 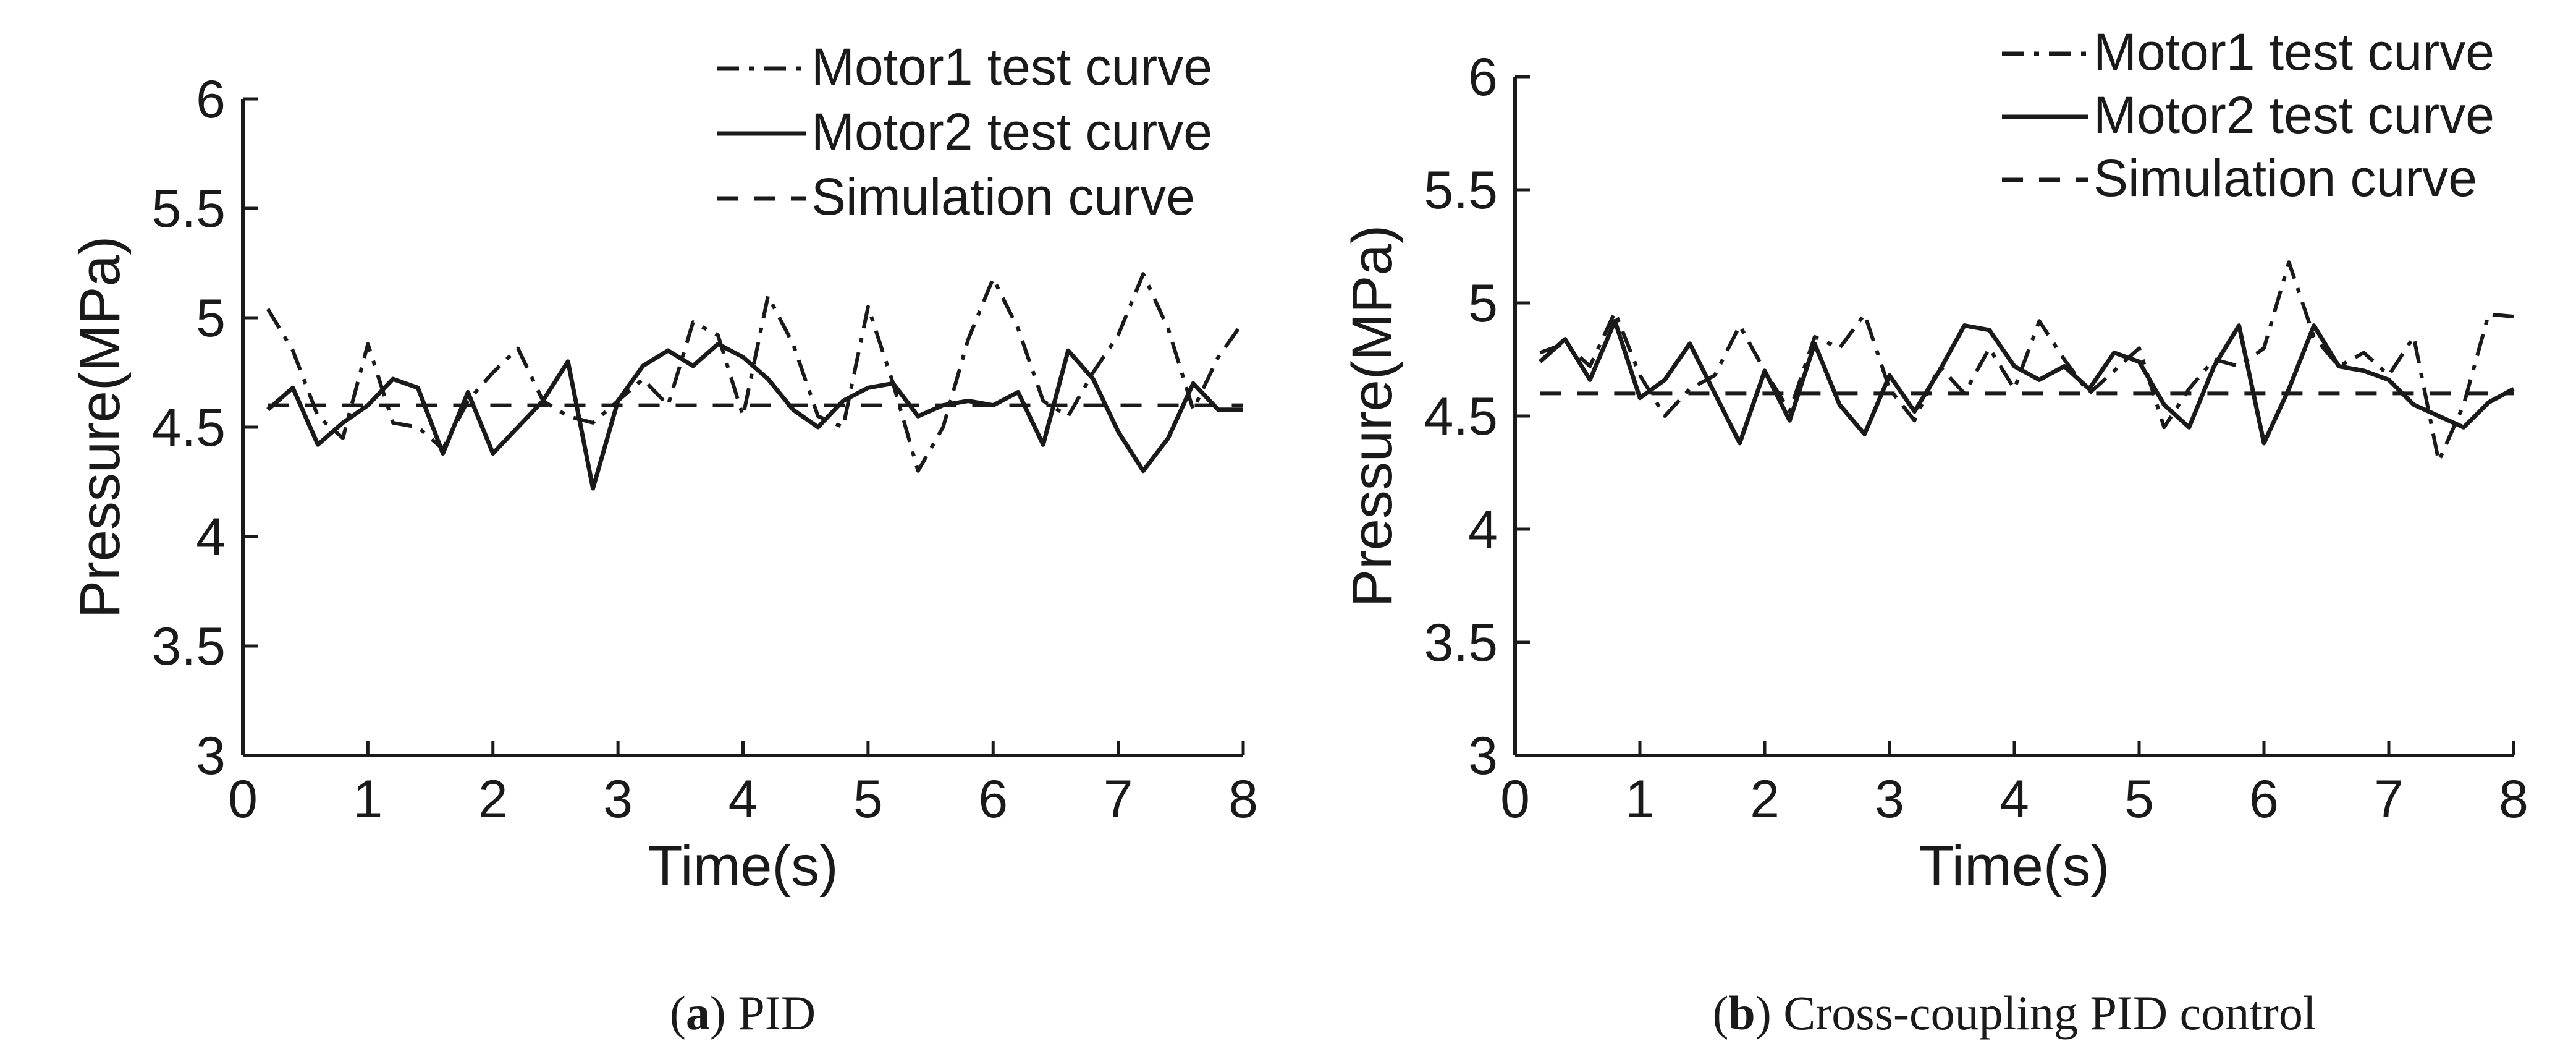 What do you see at coordinates (2014, 1013) in the screenshot?
I see `figure-caption: (b) Cross-coupling PID control` at bounding box center [2014, 1013].